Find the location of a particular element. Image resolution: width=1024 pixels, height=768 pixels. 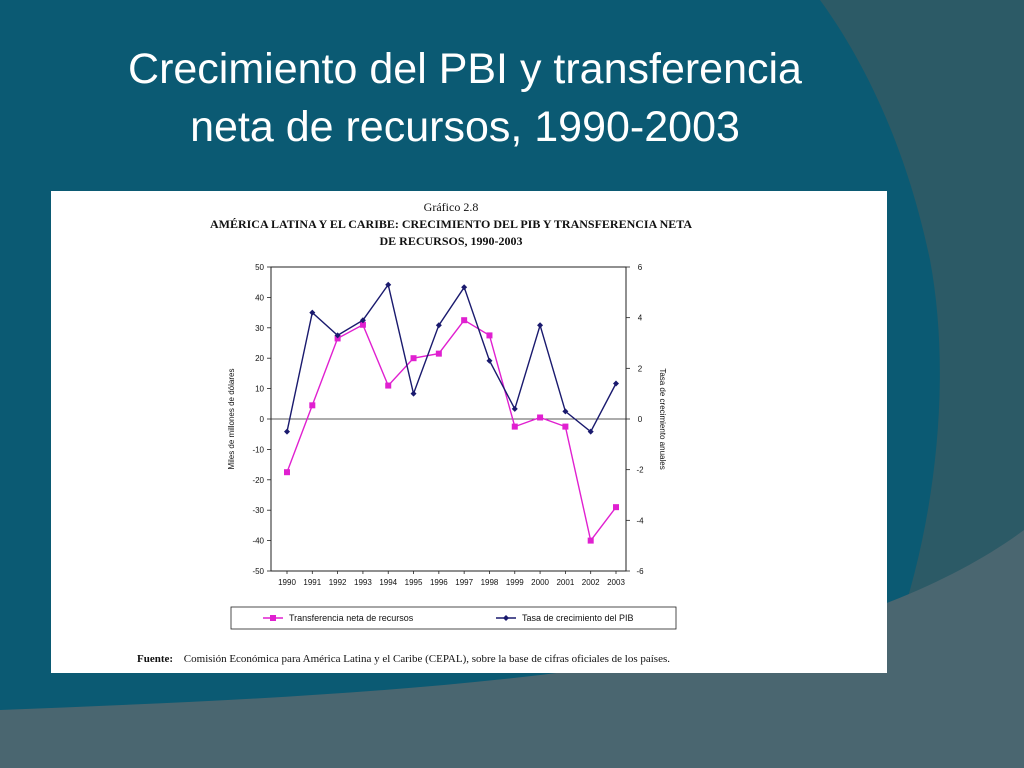

chart-source-label: Fuente: is located at coordinates (155, 659).